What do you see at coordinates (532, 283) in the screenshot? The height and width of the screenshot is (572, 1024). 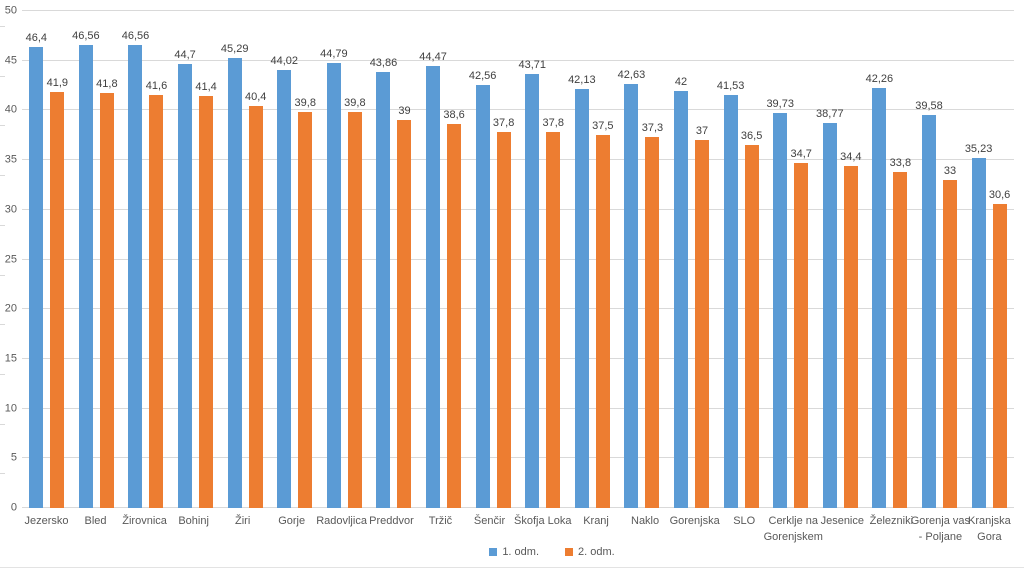 I see `bar-series-1: 43,71` at bounding box center [532, 283].